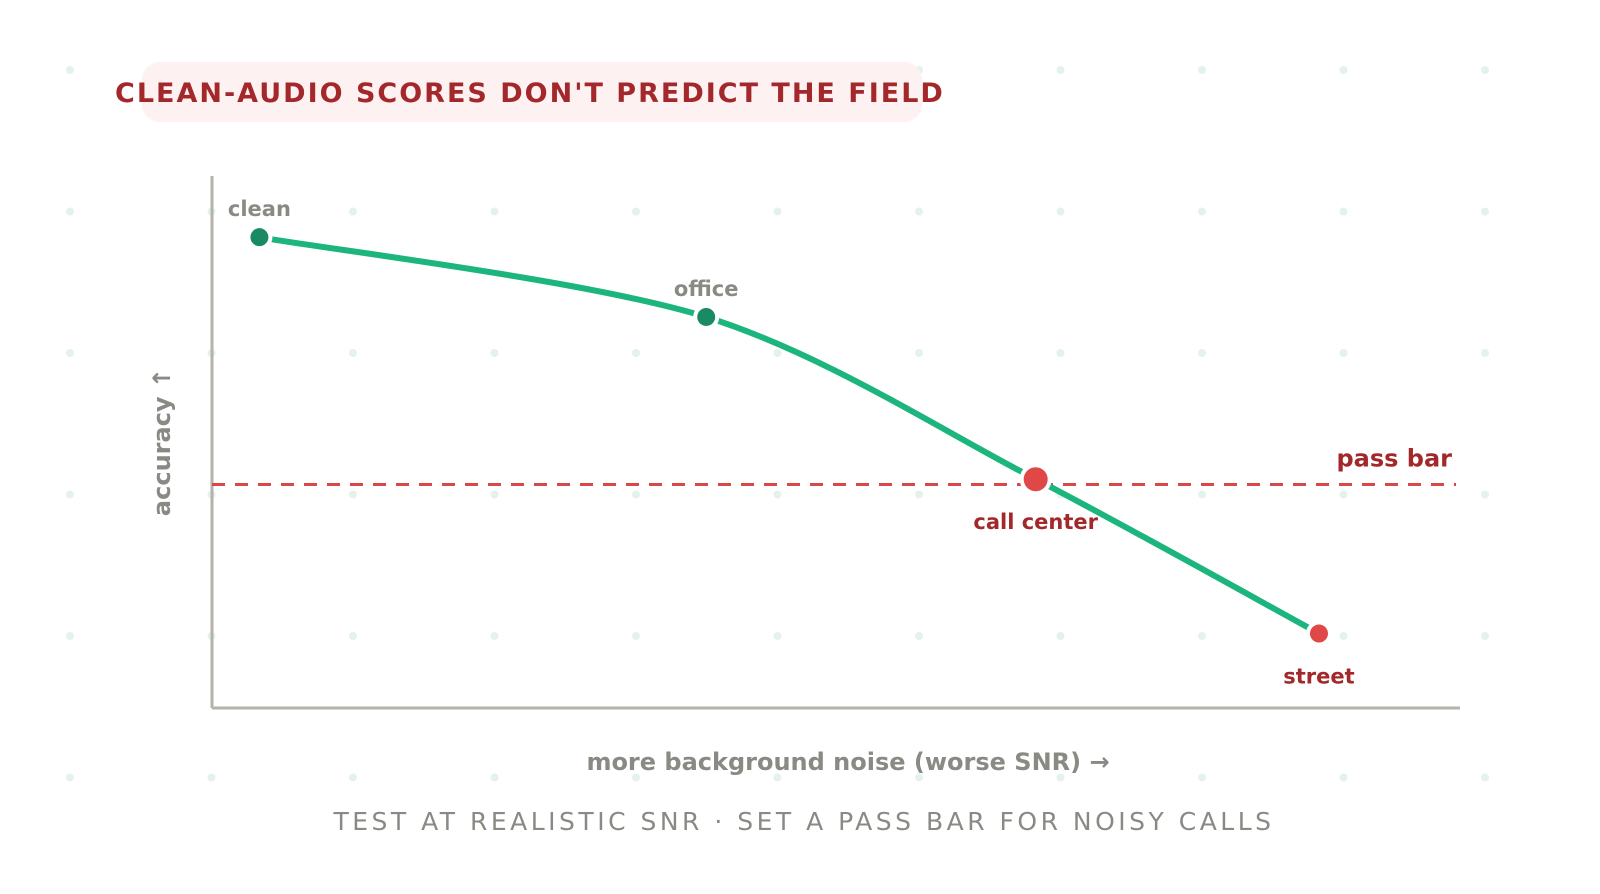 Image resolution: width=1600 pixels, height=894 pixels. I want to click on point-label-street: street, so click(1318, 677).